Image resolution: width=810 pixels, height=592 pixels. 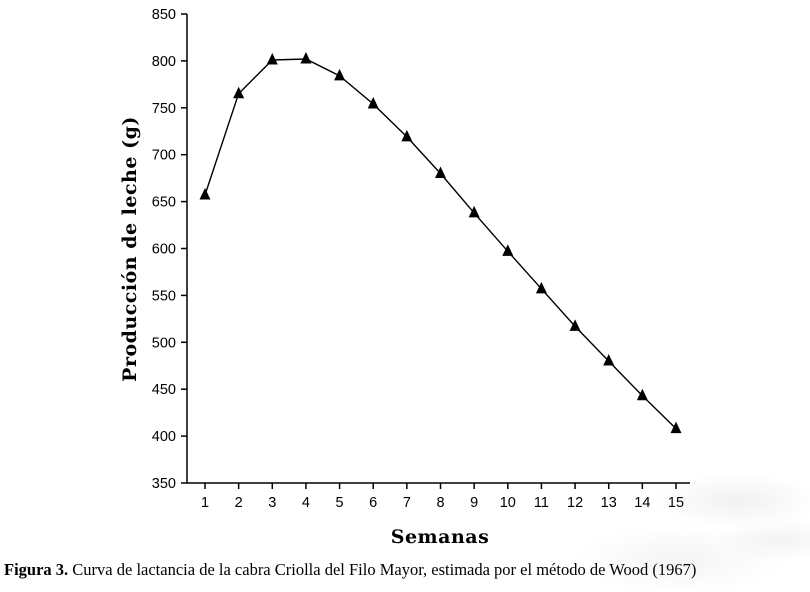 I want to click on x-tick-label: 11, so click(x=541, y=503).